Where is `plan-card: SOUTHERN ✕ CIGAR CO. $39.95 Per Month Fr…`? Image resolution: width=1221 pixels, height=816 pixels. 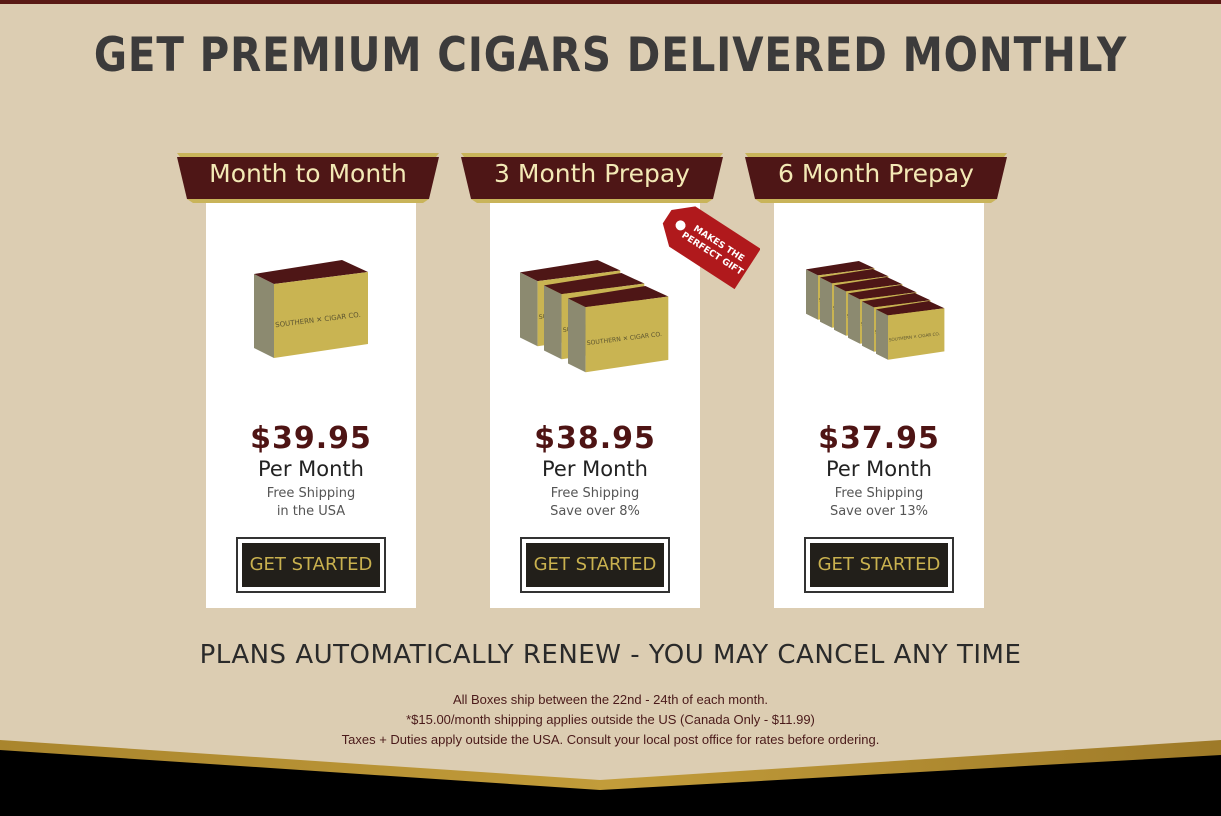 plan-card: SOUTHERN ✕ CIGAR CO. $39.95 Per Month Fr… is located at coordinates (311, 405).